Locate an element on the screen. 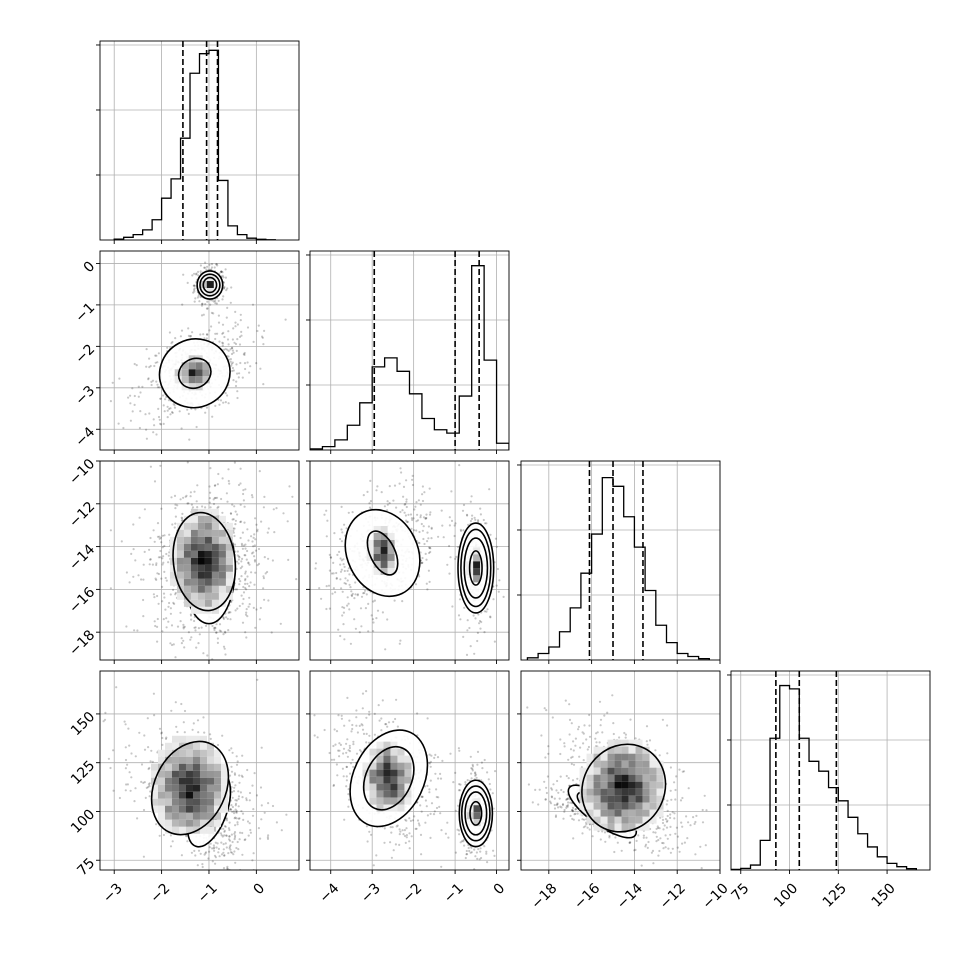  histogram-panel is located at coordinates (408, 352).